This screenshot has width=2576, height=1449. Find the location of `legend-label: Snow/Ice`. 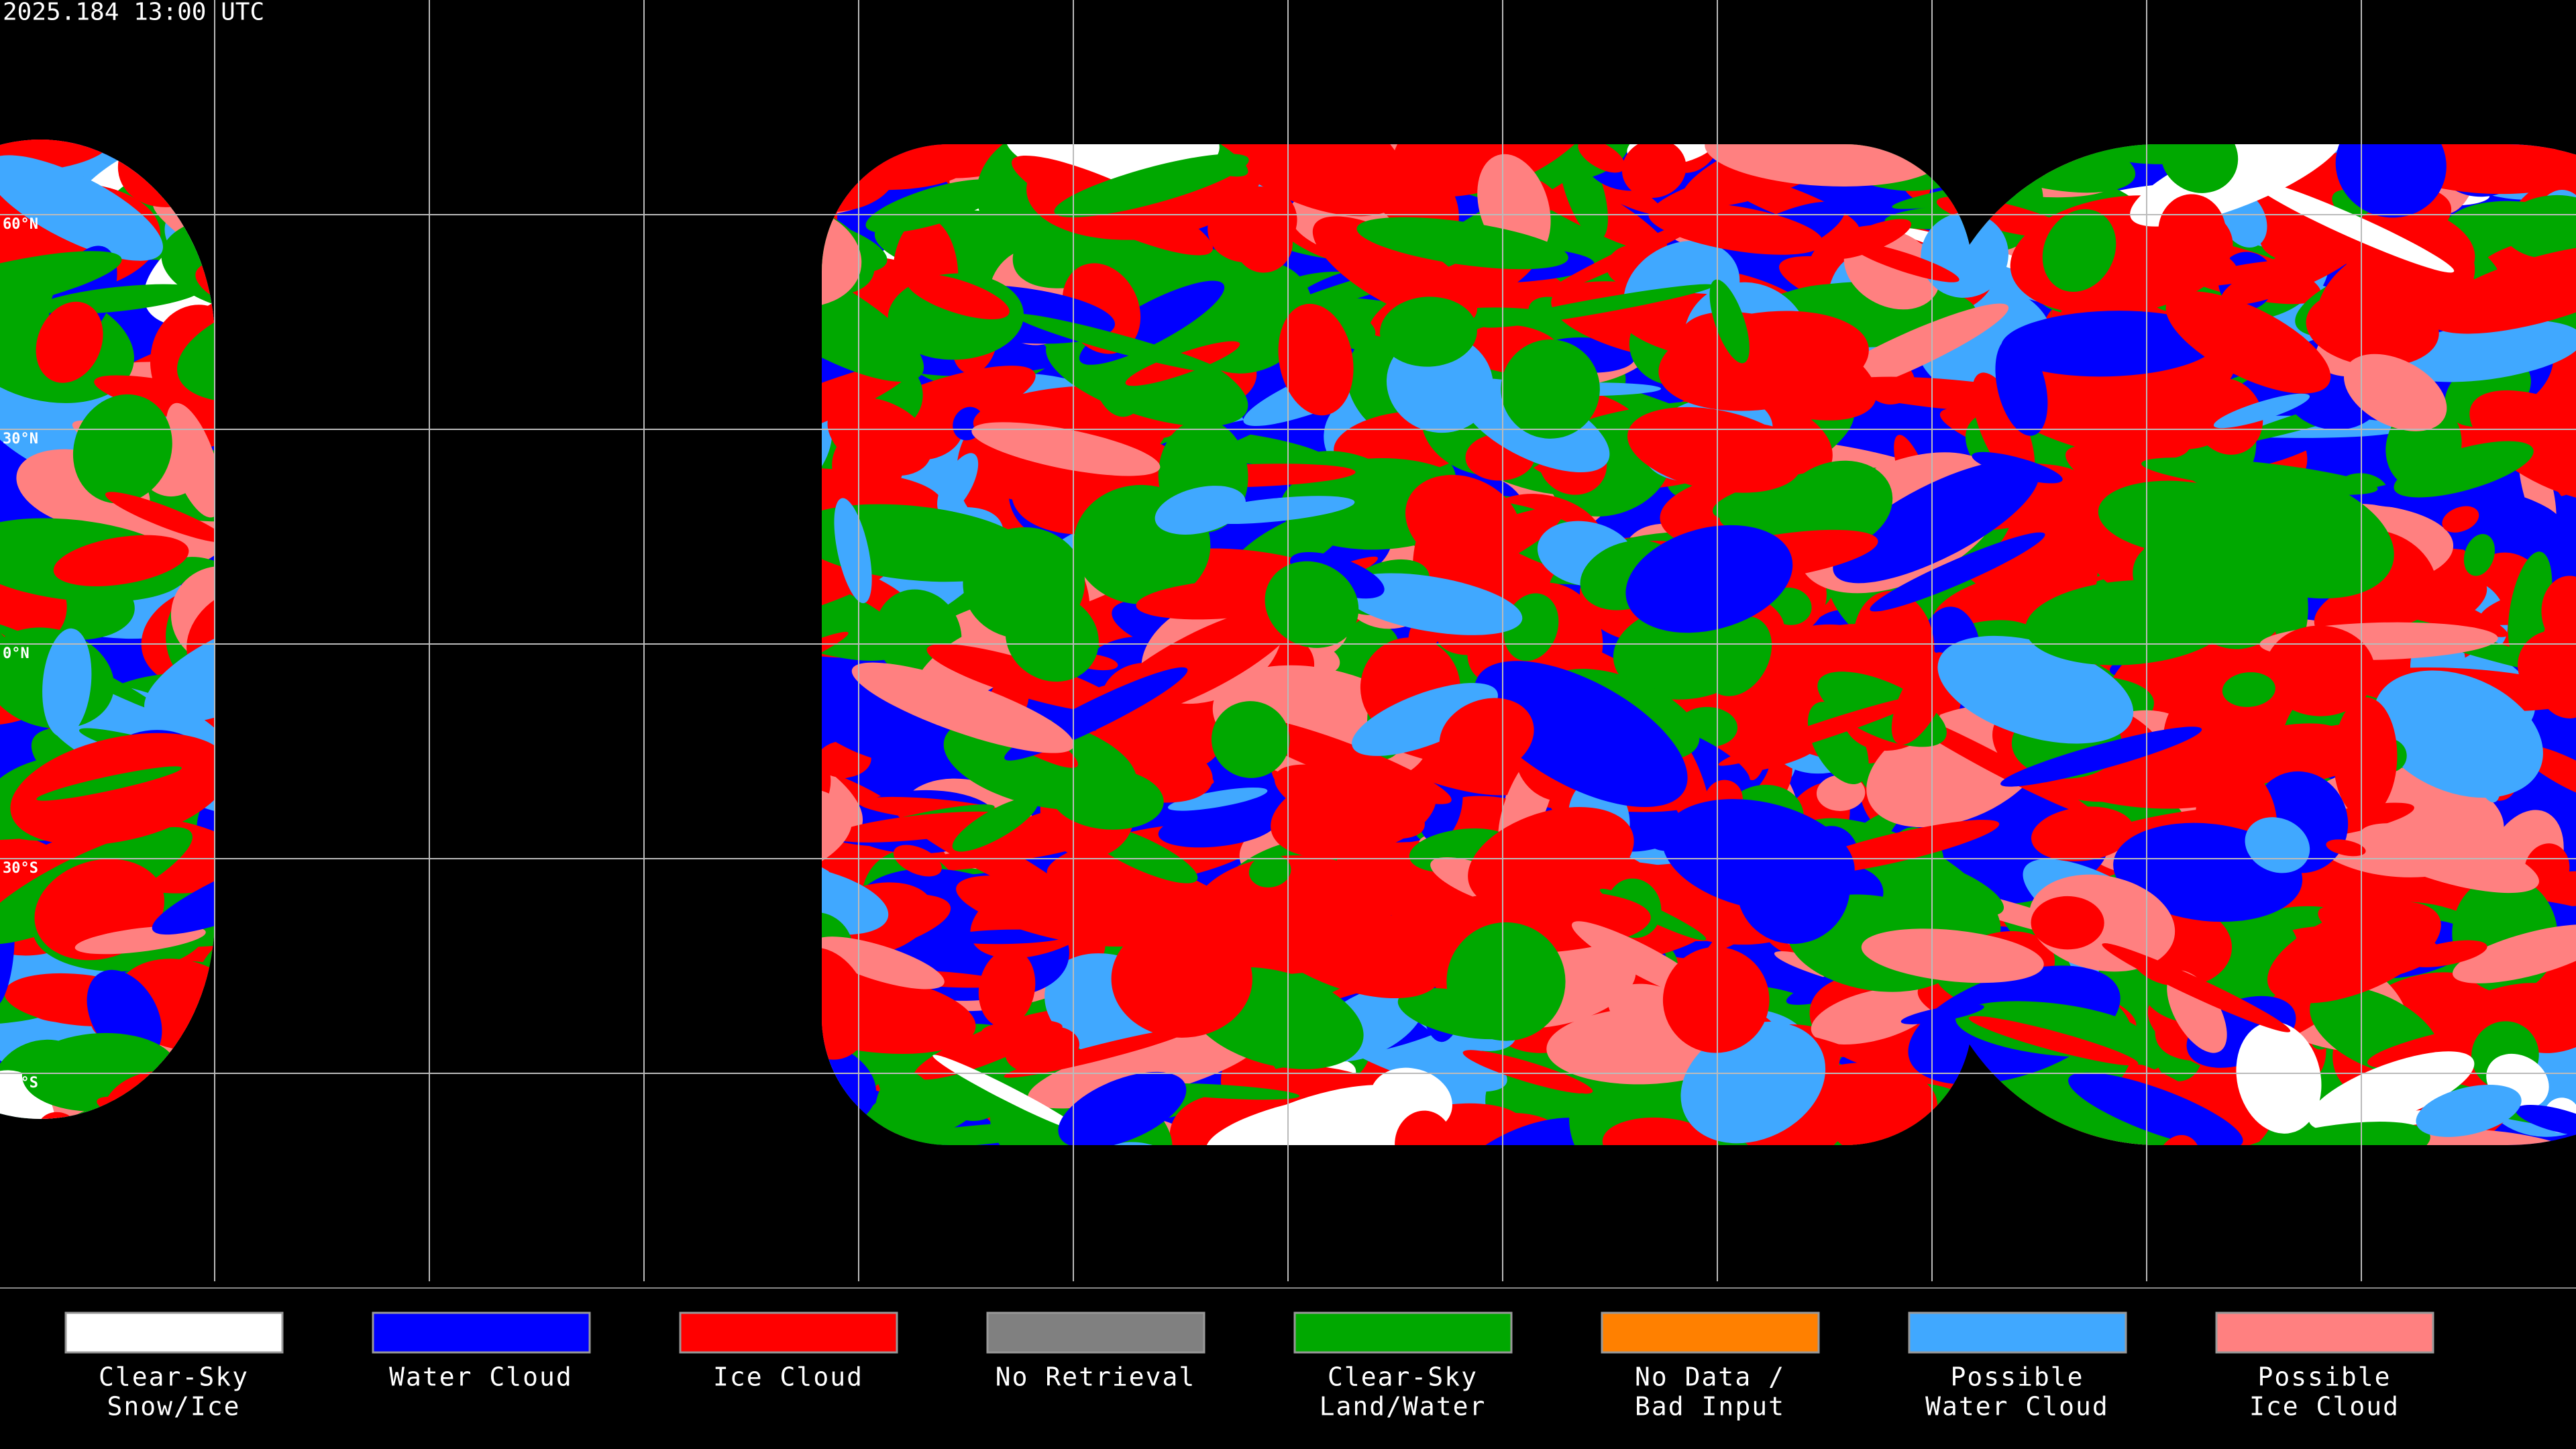

legend-label: Snow/Ice is located at coordinates (173, 1406).